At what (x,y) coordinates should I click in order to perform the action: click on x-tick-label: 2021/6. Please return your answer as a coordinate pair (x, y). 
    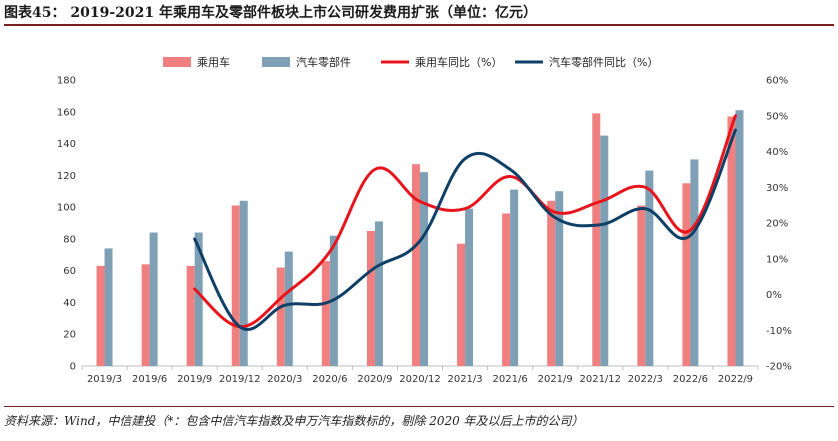
    Looking at the image, I should click on (510, 379).